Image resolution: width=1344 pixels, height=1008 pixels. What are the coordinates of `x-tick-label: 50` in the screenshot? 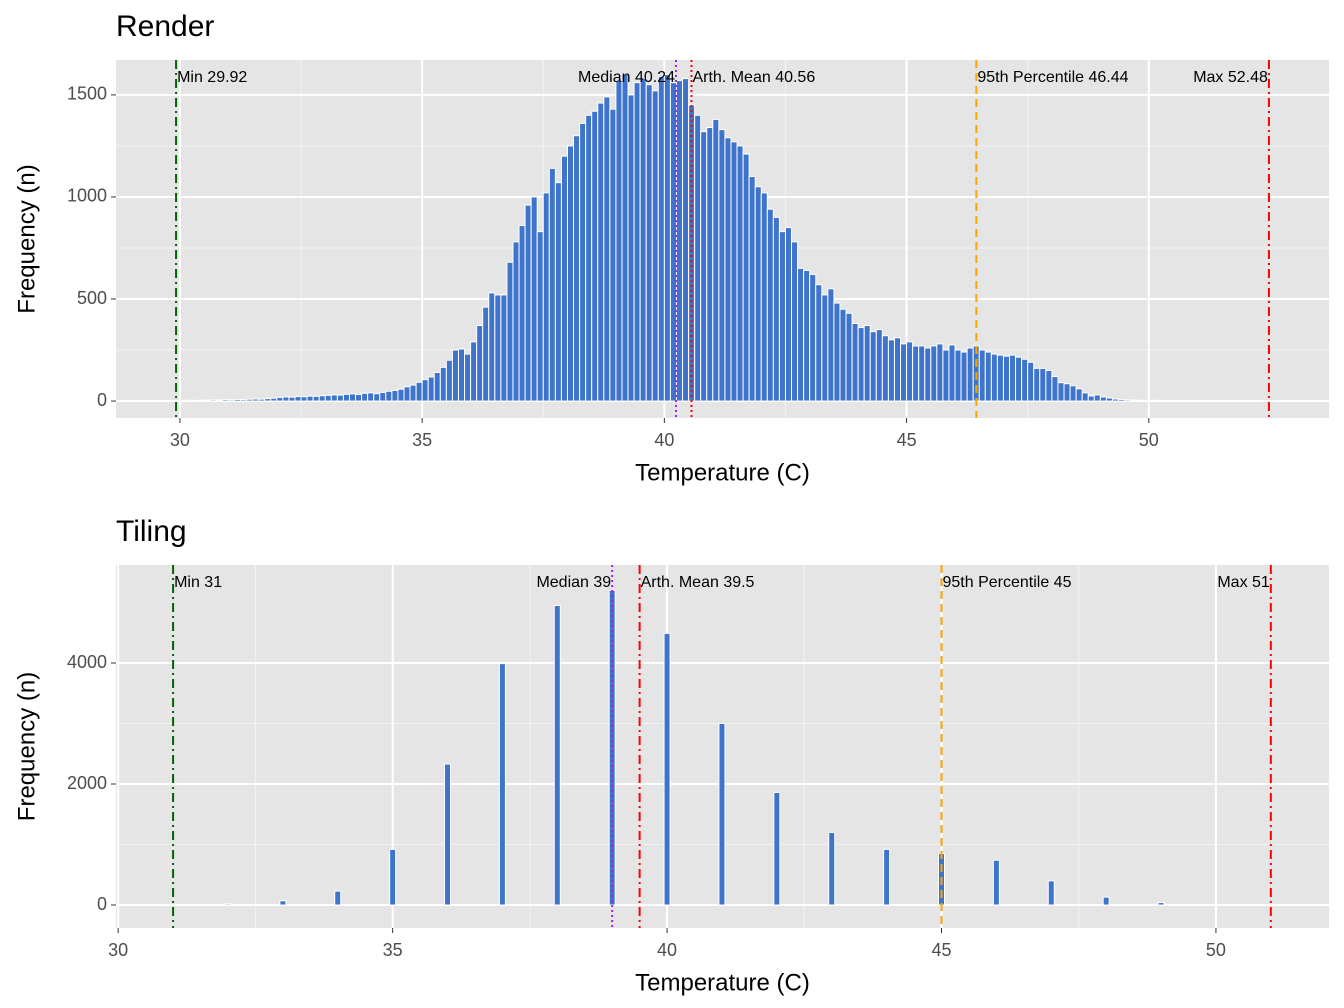 It's located at (1216, 950).